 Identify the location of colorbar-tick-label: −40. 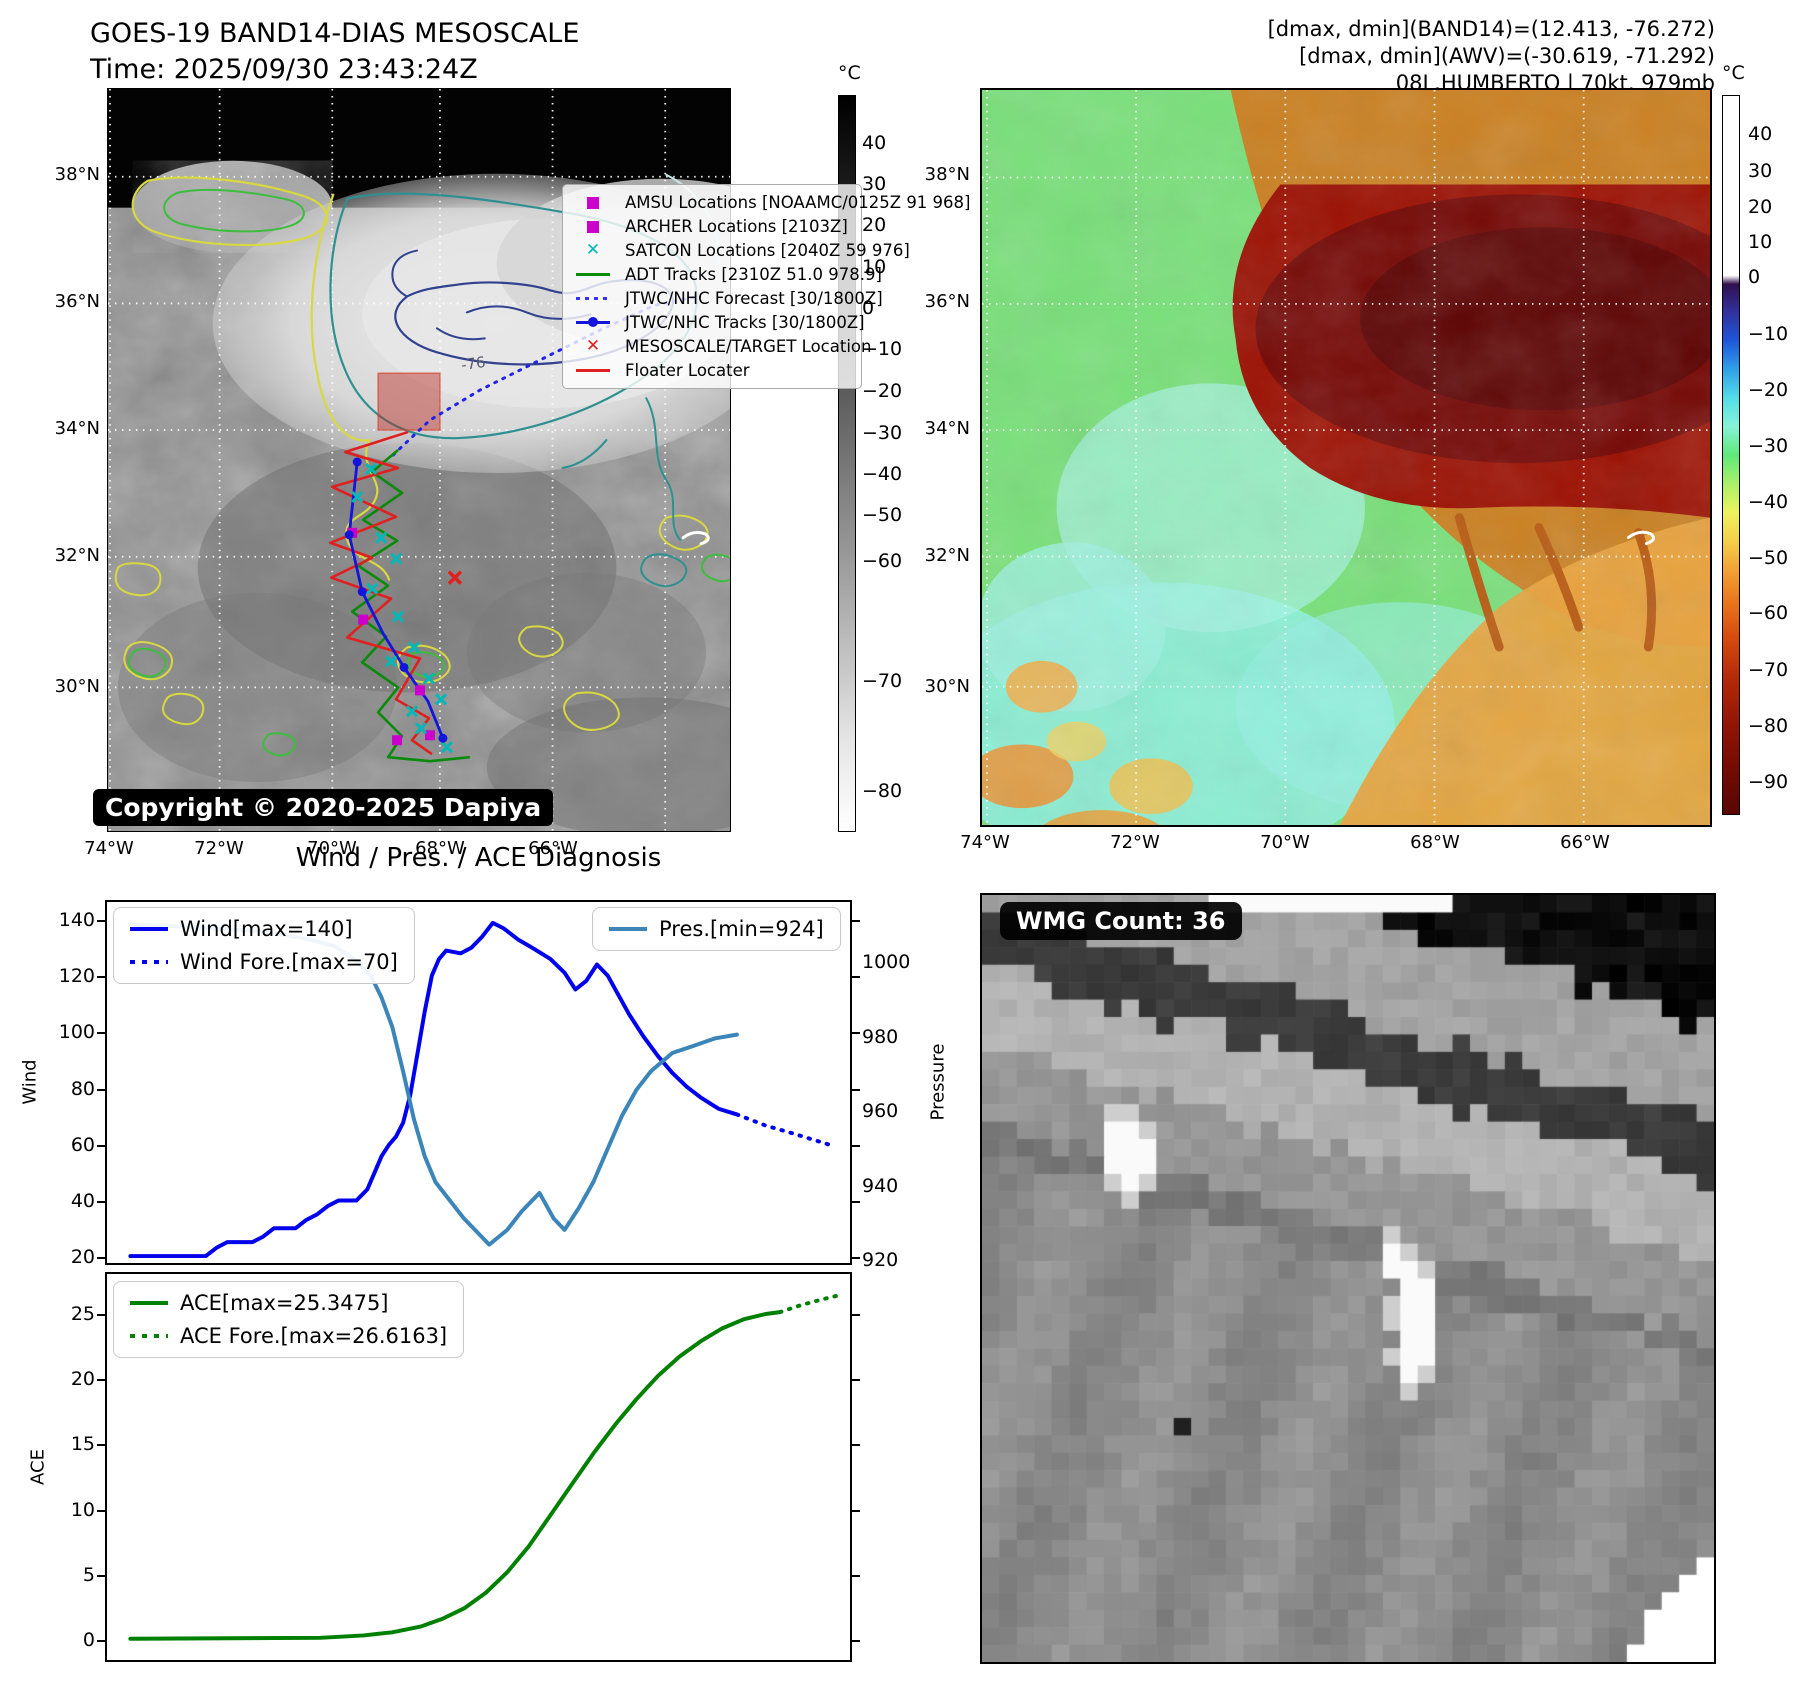
(1768, 501).